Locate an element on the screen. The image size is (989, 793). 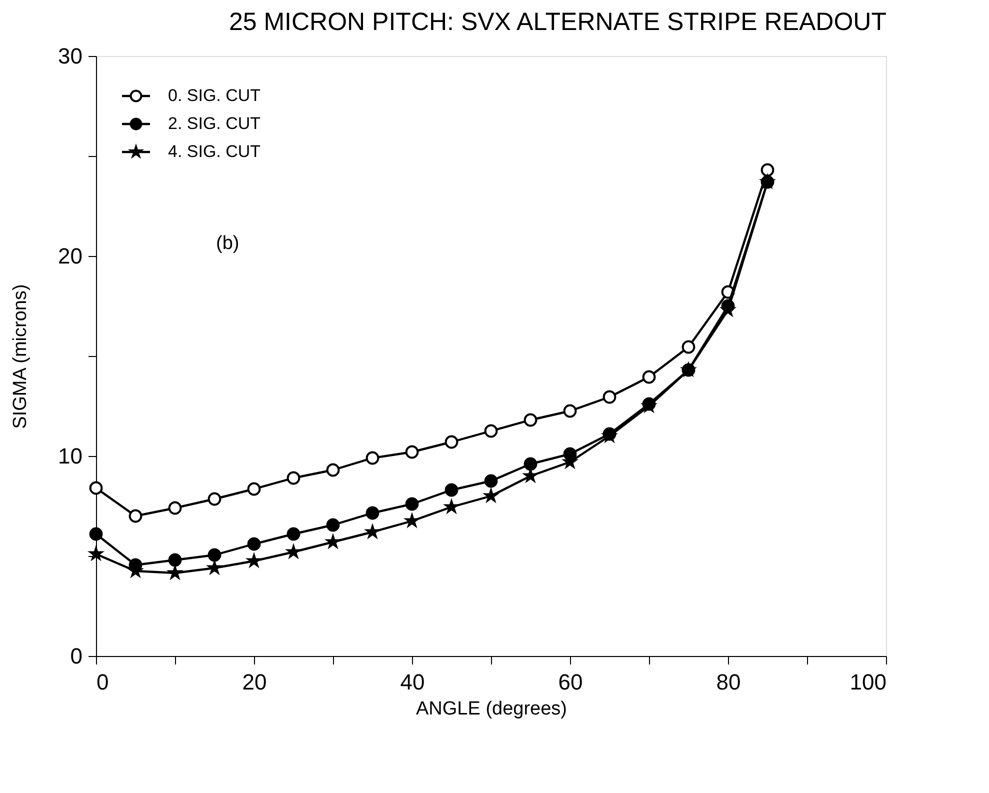
x-axis-title: ANGLE (degrees) is located at coordinates (492, 709).